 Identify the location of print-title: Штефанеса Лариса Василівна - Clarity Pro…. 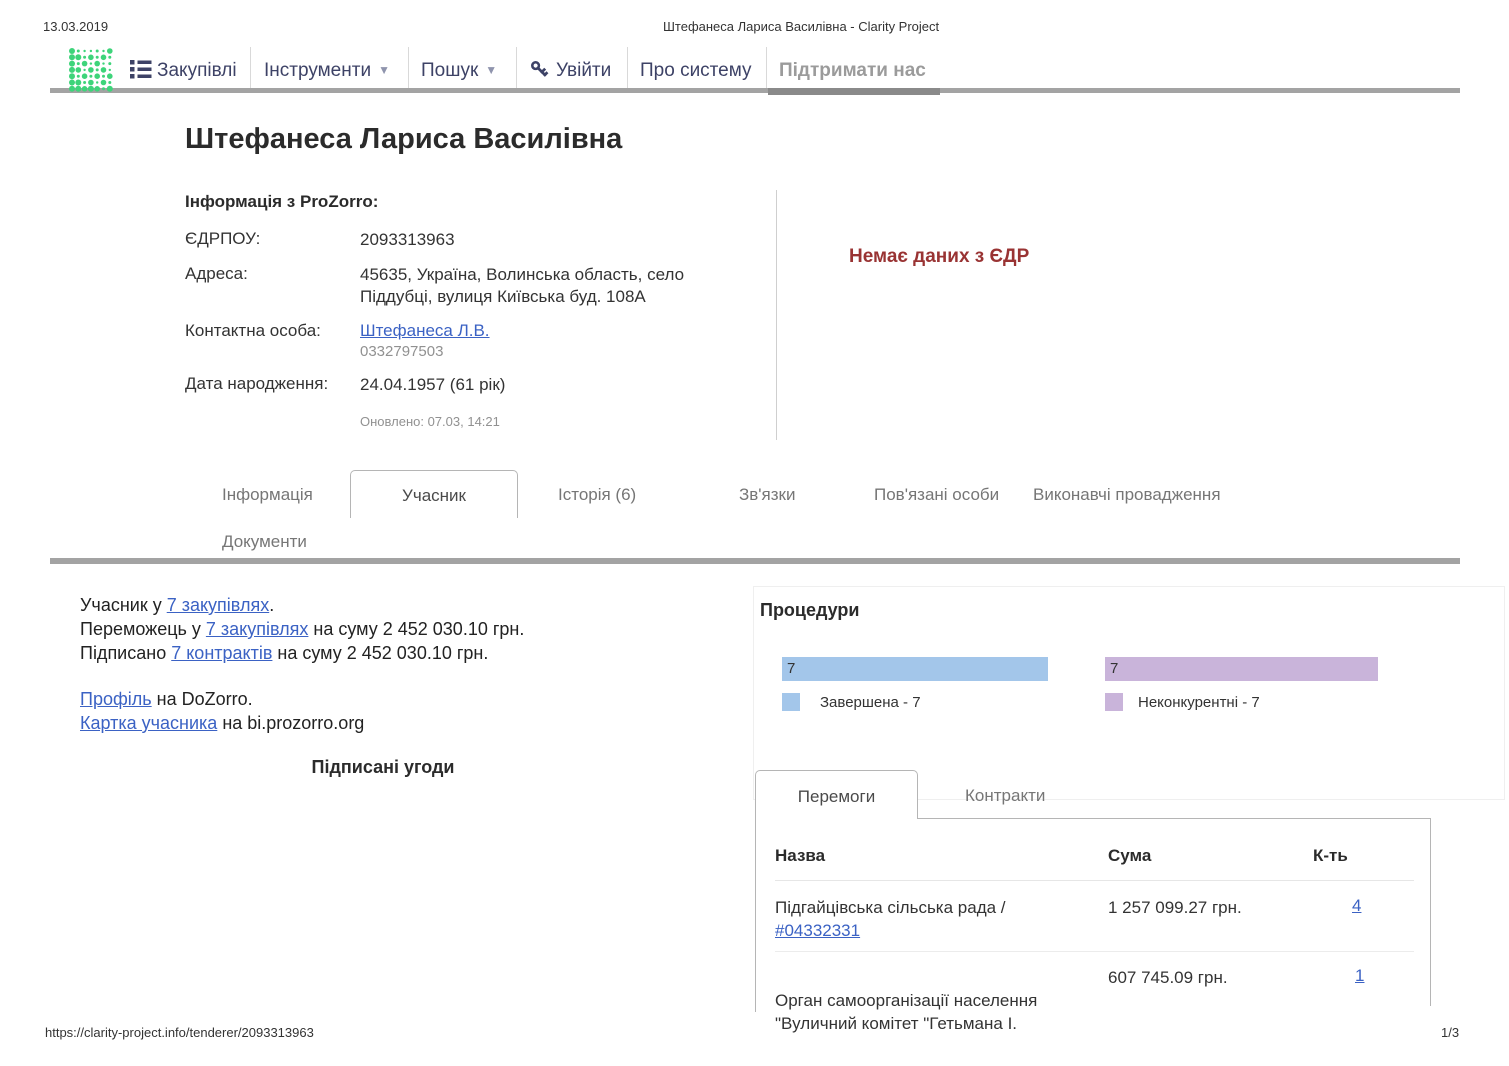
(801, 26).